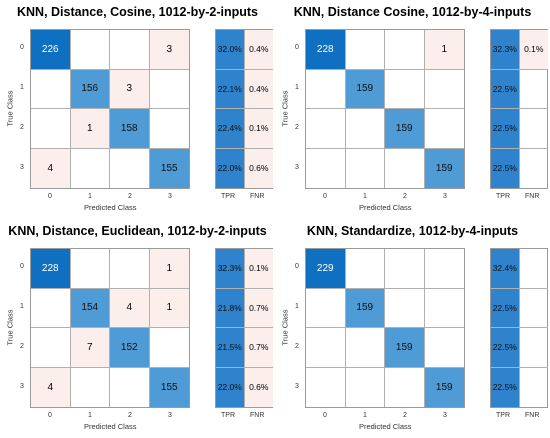 This screenshot has height=438, width=550. I want to click on matrix-cell: 154, so click(91, 309).